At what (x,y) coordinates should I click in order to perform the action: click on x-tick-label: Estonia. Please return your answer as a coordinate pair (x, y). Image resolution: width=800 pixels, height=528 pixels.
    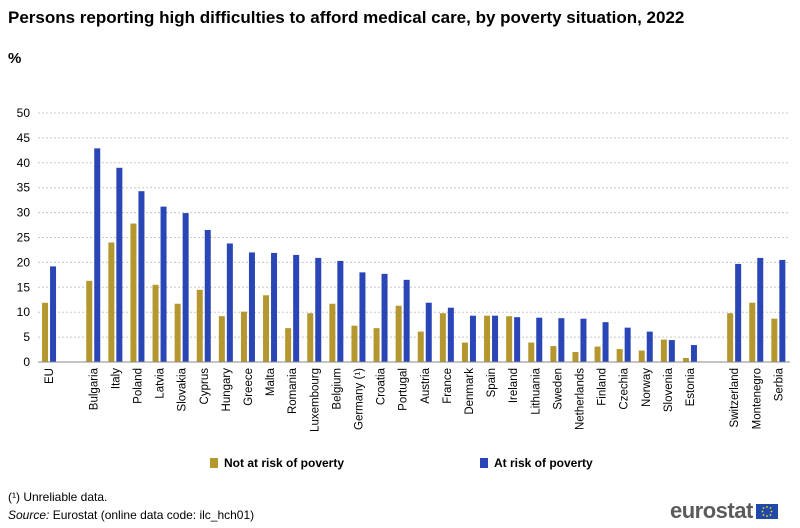
    Looking at the image, I should click on (691, 386).